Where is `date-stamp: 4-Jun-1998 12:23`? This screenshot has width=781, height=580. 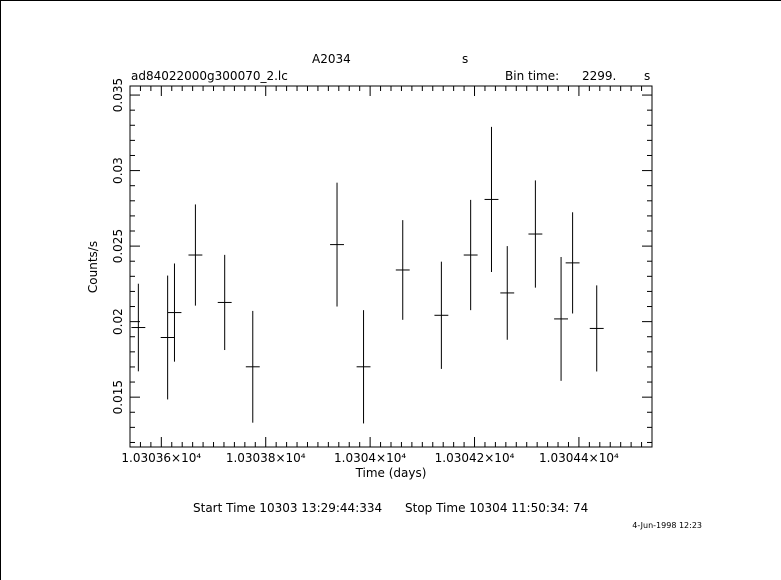
date-stamp: 4-Jun-1998 12:23 is located at coordinates (667, 525).